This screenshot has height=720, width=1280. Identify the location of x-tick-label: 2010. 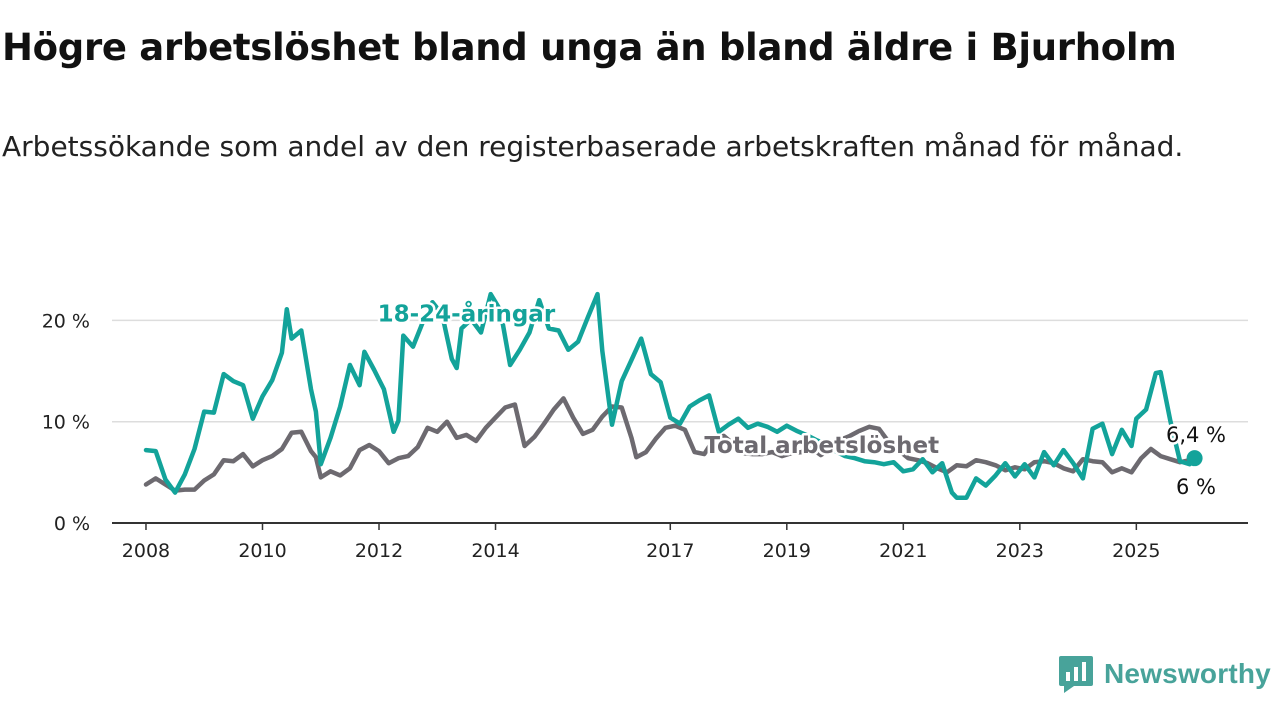
(262, 551).